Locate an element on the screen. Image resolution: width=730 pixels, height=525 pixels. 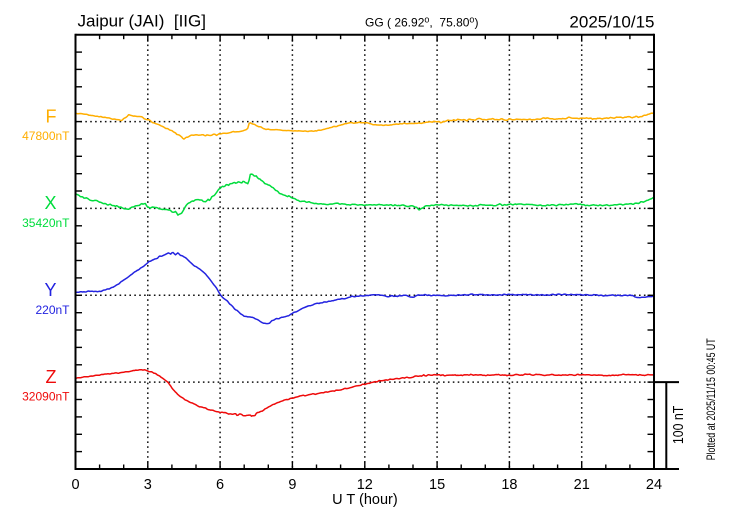
svg-text: F is located at coordinates (51, 116).